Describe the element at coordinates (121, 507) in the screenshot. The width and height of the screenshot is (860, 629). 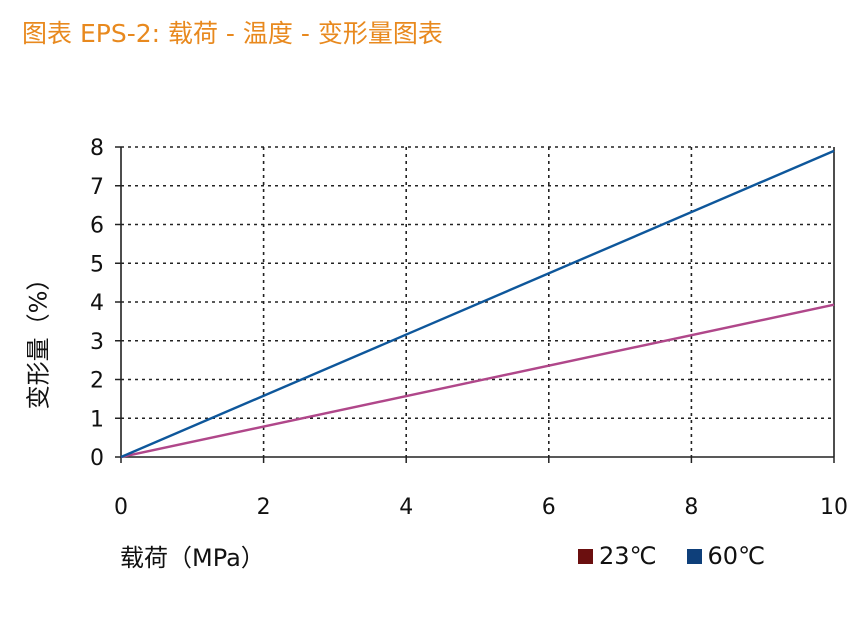
I see `x-tick-label: 0` at that location.